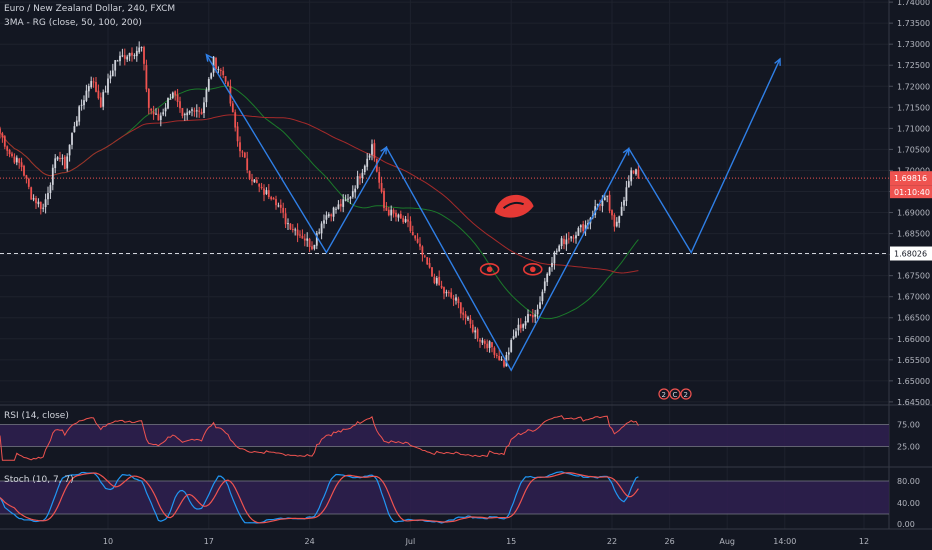 The width and height of the screenshot is (932, 550). What do you see at coordinates (90, 9) in the screenshot?
I see `symbol-title: Euro / New Zealand Dollar, 240, FXCM` at bounding box center [90, 9].